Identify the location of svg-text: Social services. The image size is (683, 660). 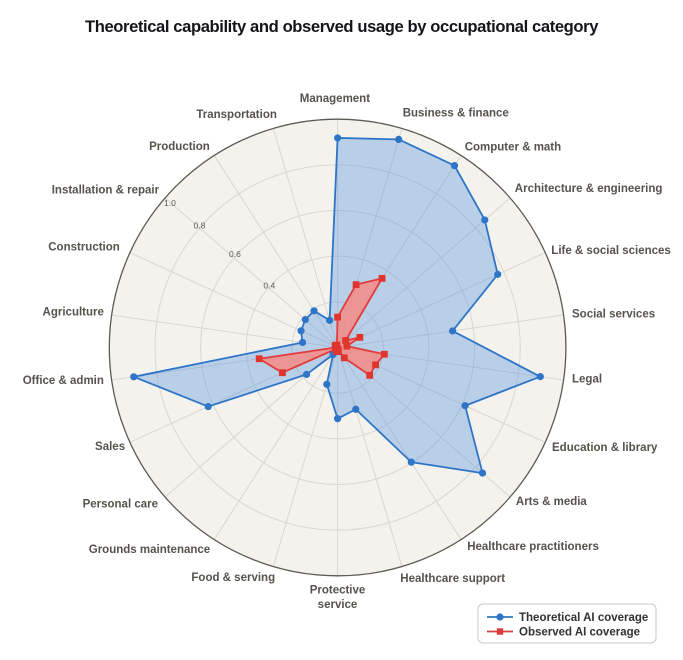
(613, 314).